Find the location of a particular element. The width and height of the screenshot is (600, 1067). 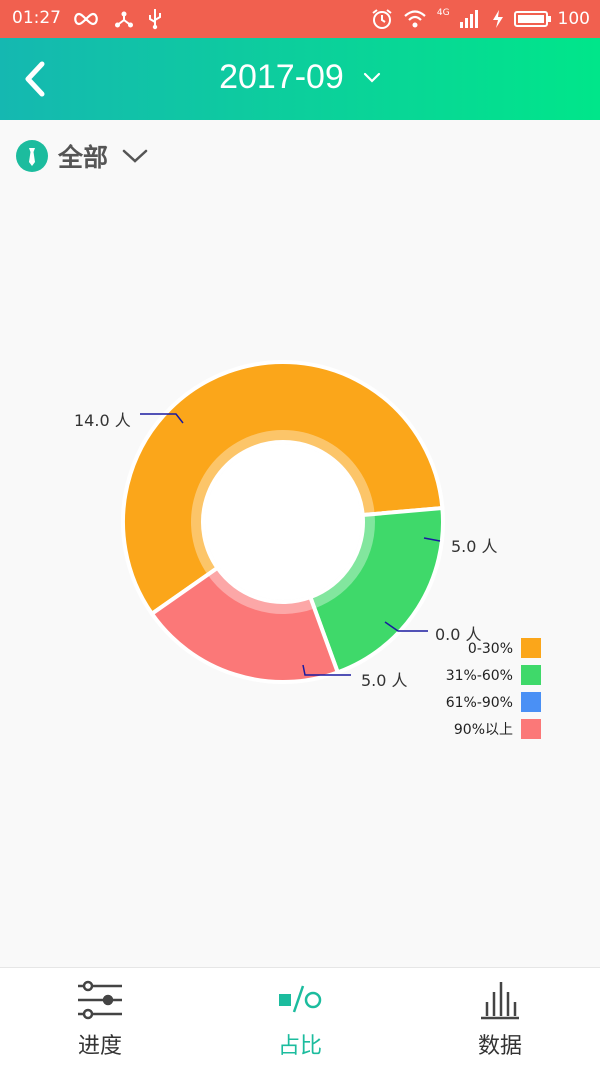

nav-ratio: 占比 is located at coordinates (300, 1017).